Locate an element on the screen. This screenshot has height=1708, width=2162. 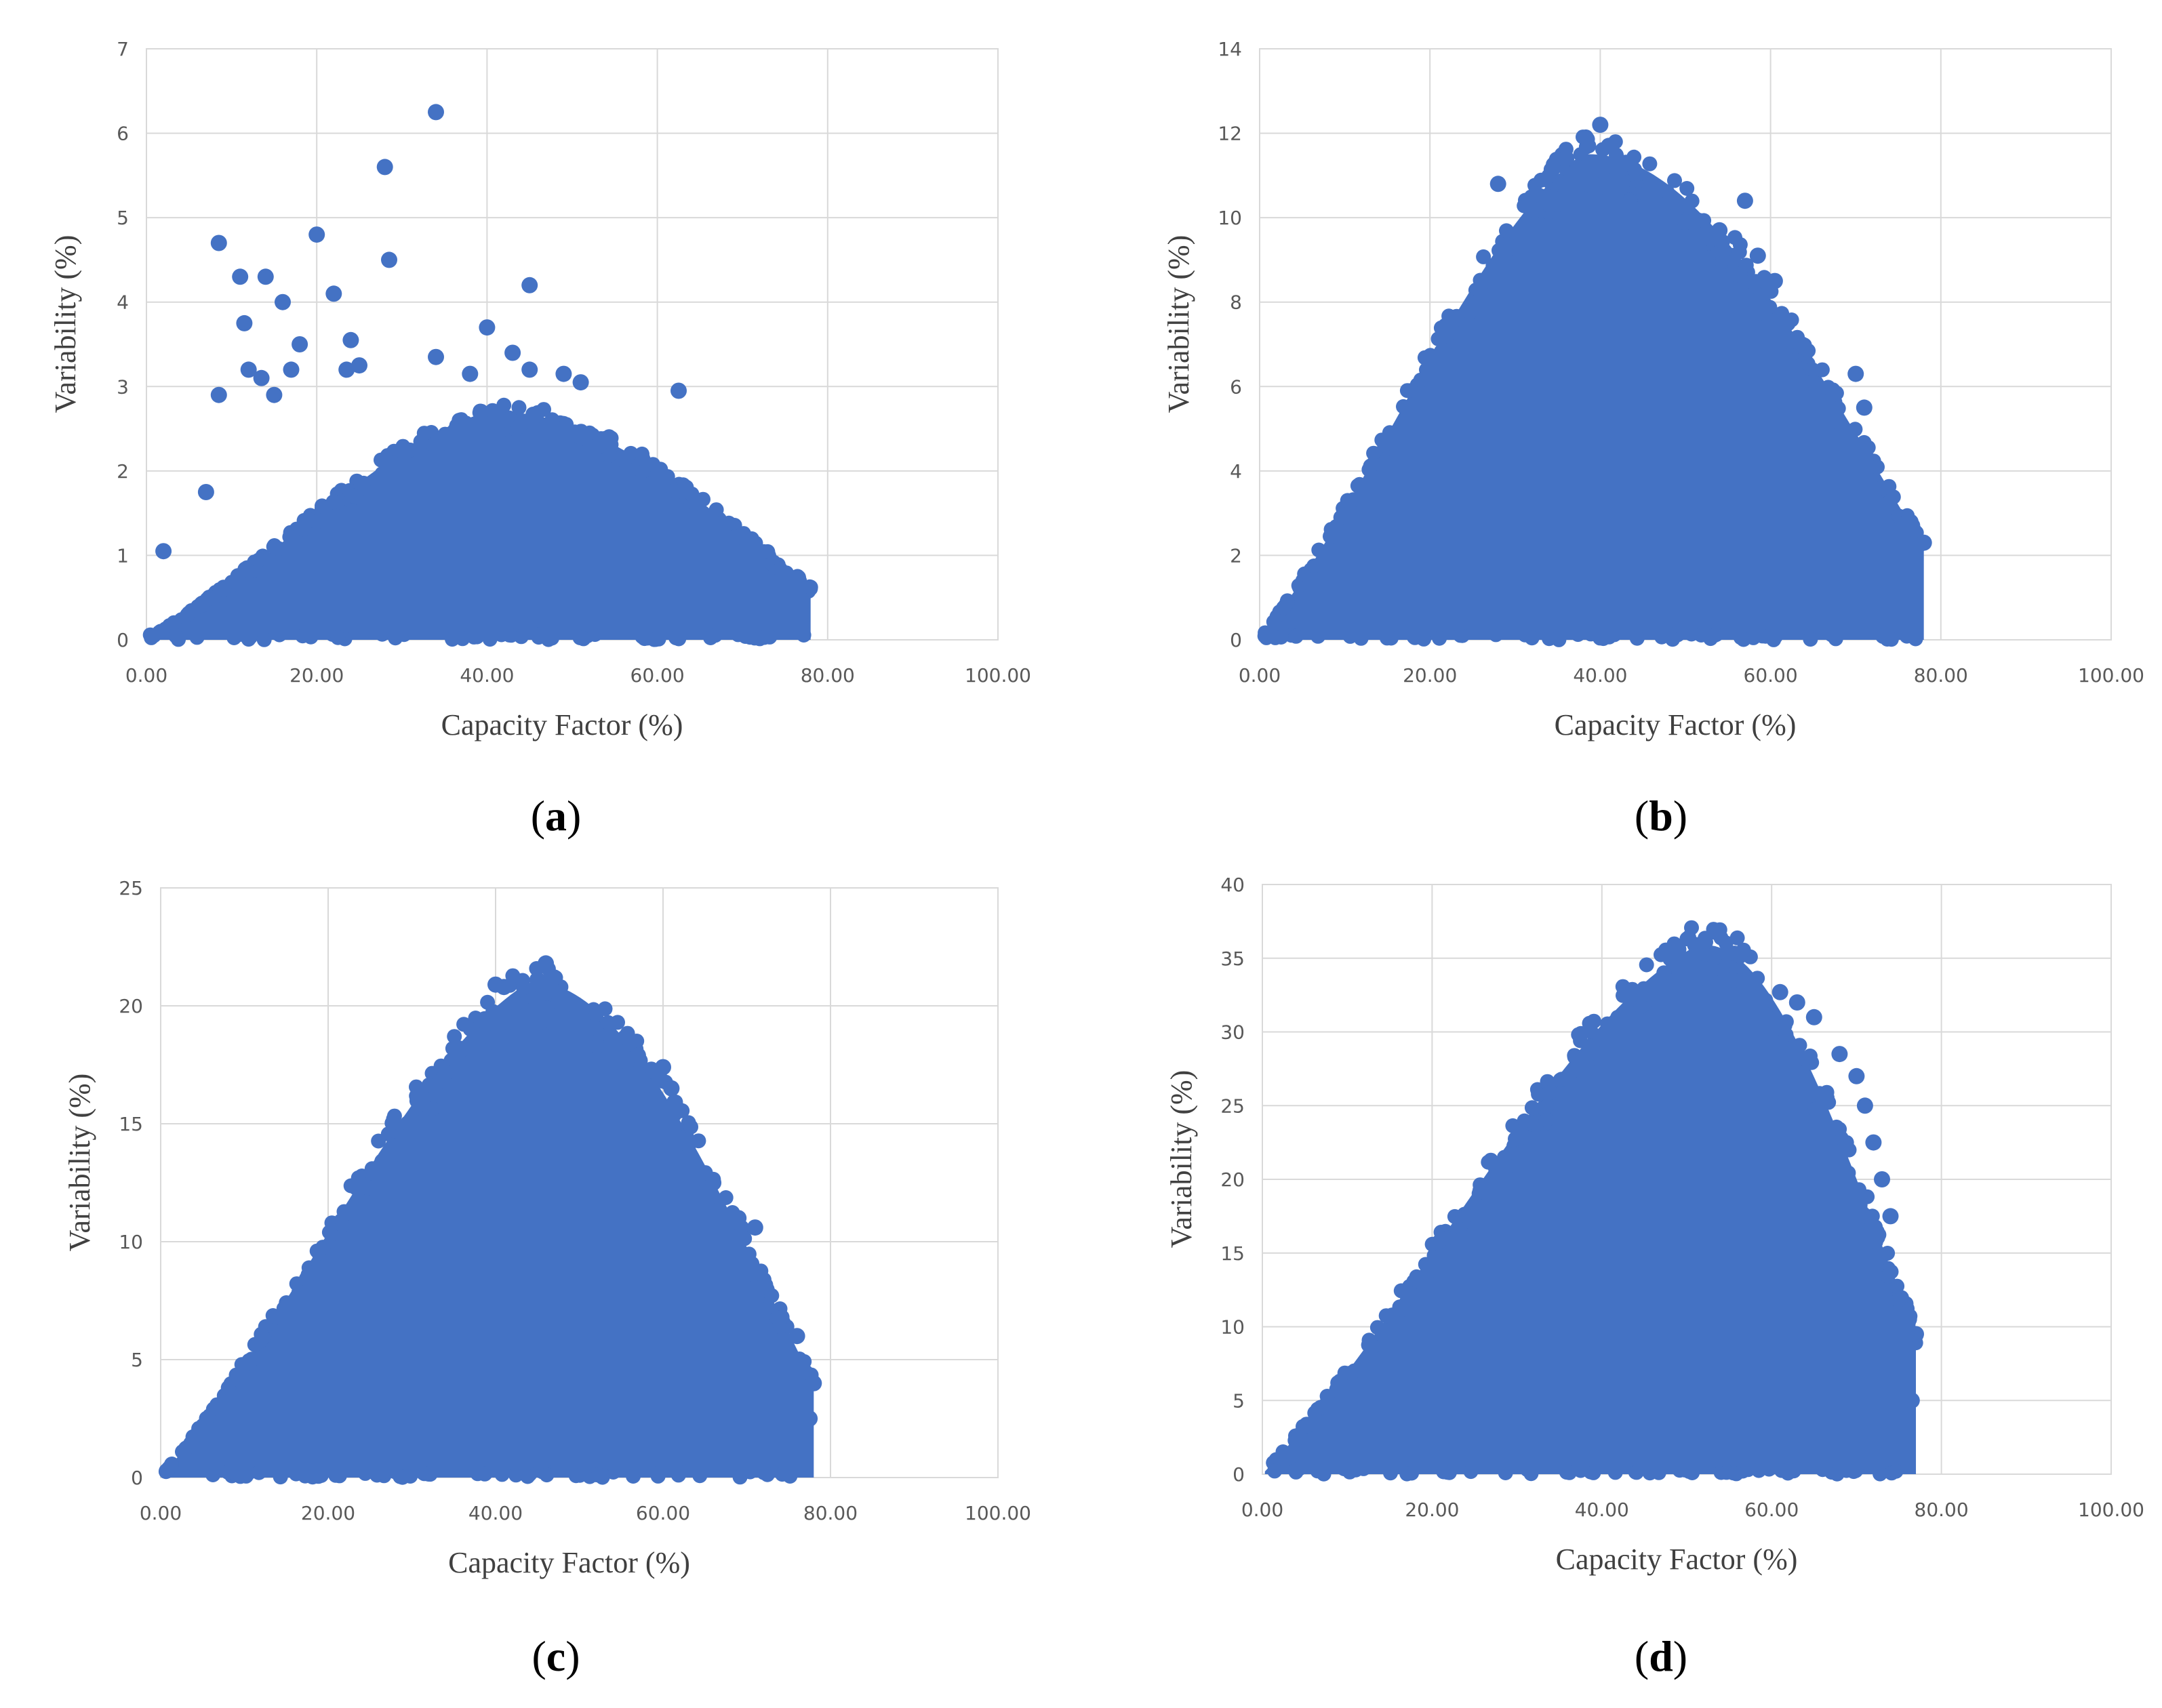
x-tick-label: 40.00 is located at coordinates (1602, 1510).